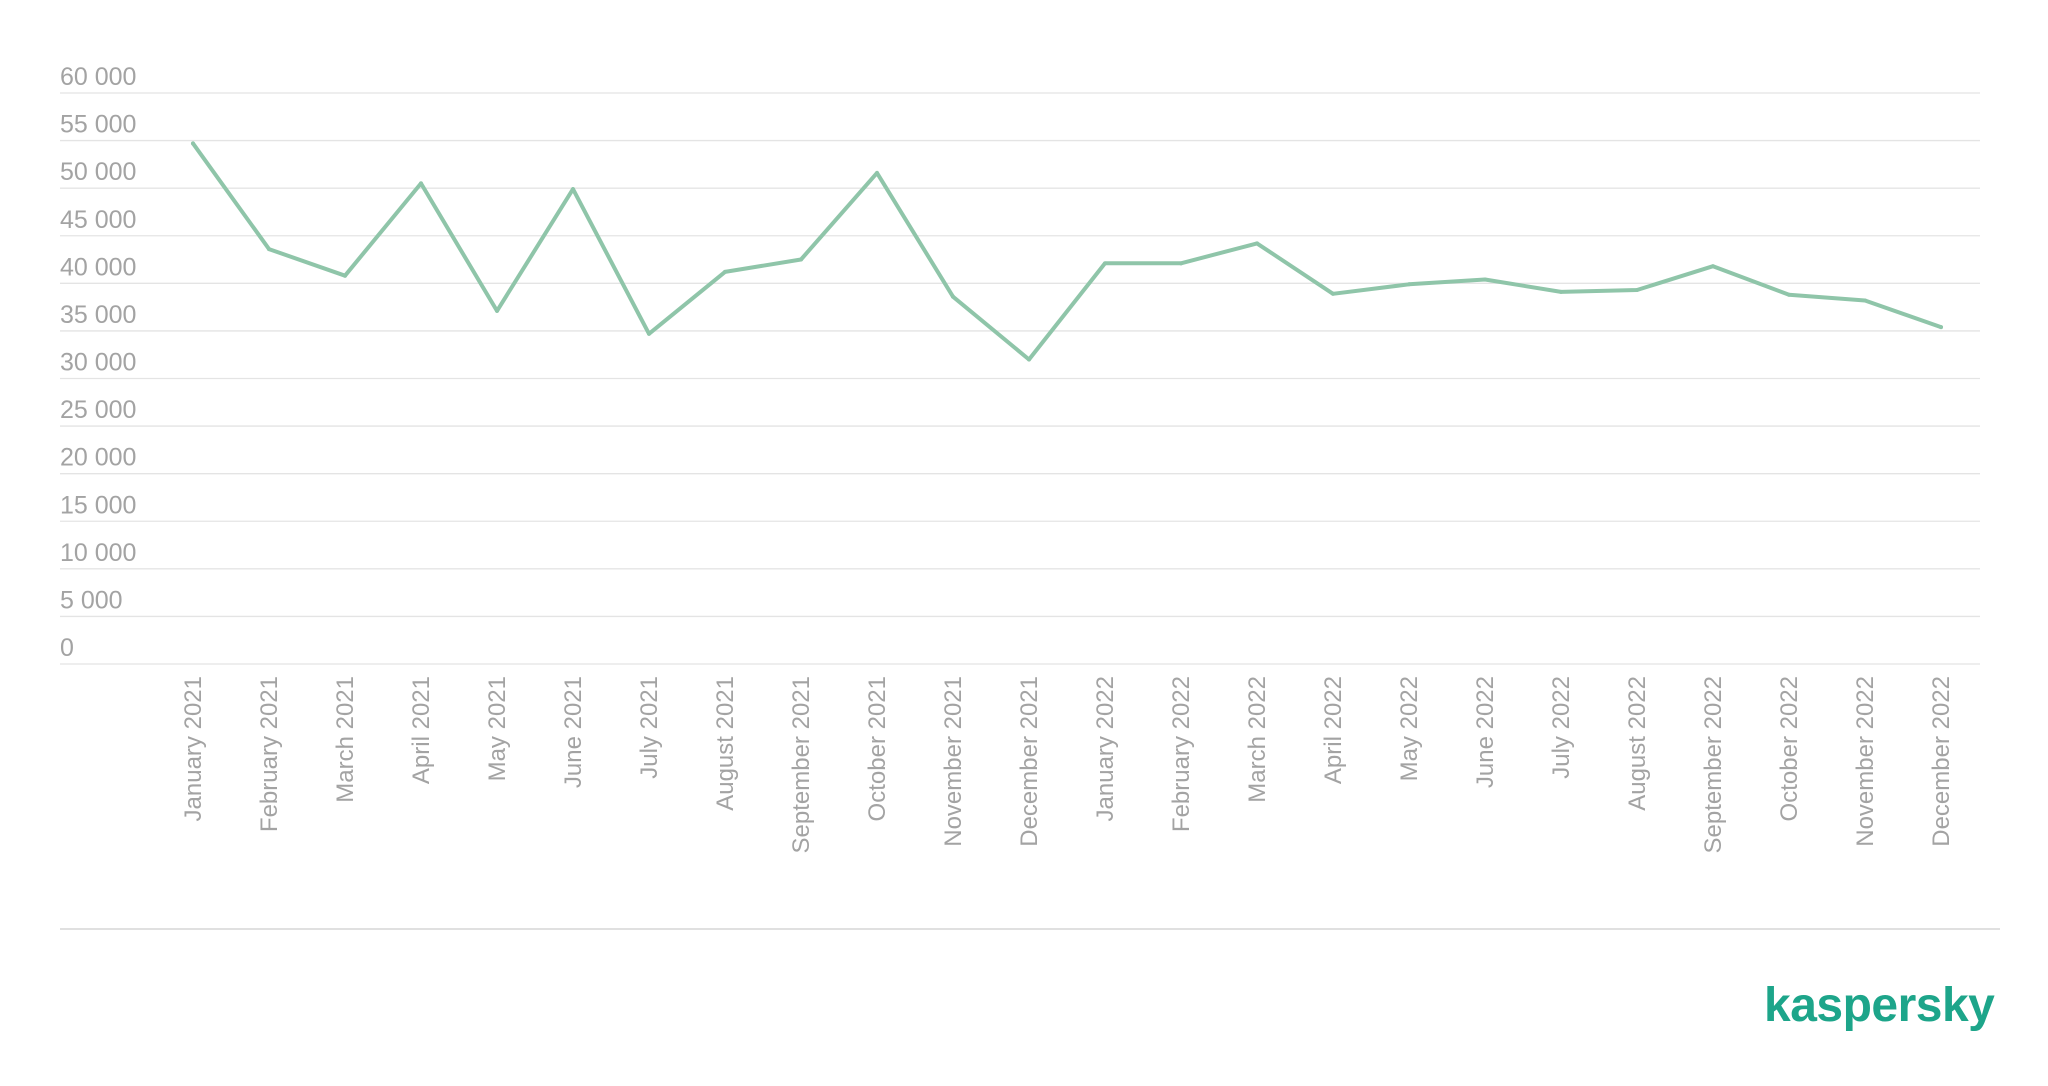  What do you see at coordinates (1105, 748) in the screenshot?
I see `x-tick-label: January 2022` at bounding box center [1105, 748].